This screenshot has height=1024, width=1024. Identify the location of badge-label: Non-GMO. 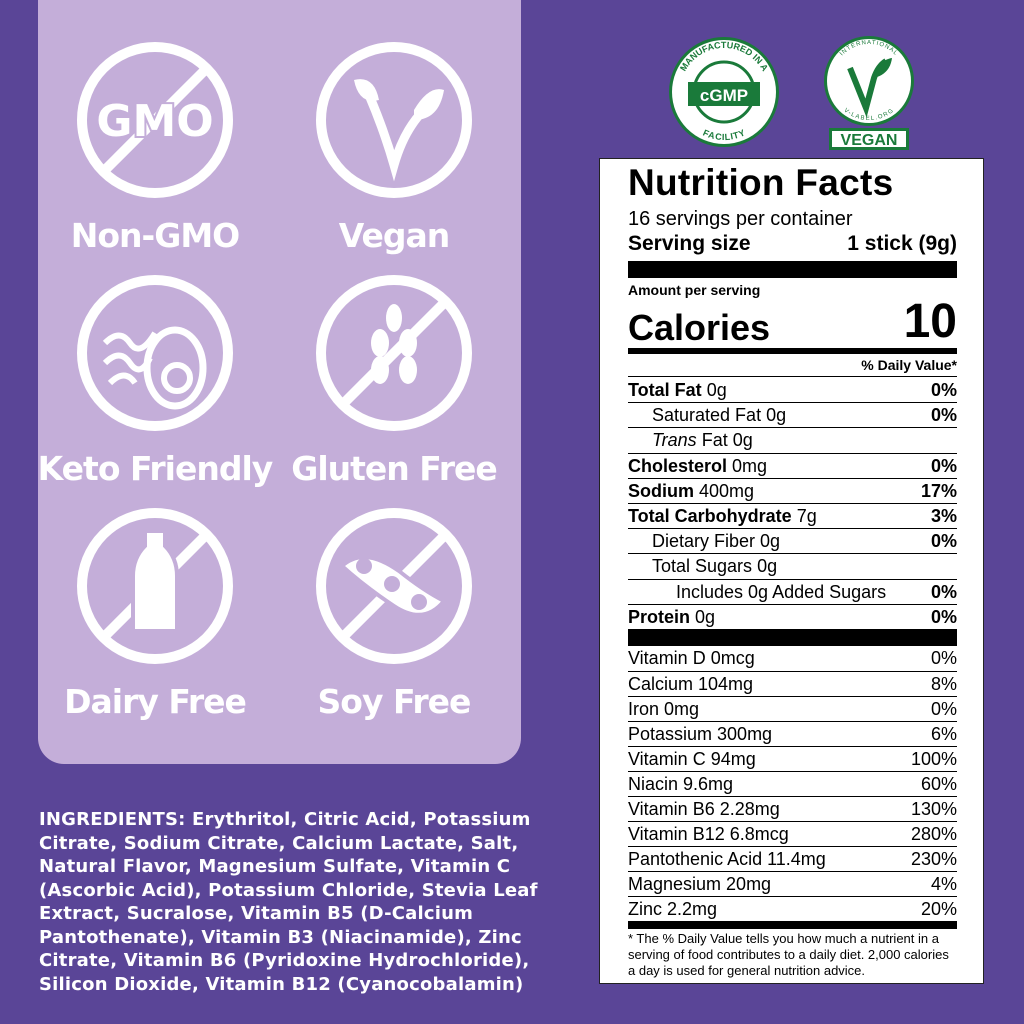
(155, 235).